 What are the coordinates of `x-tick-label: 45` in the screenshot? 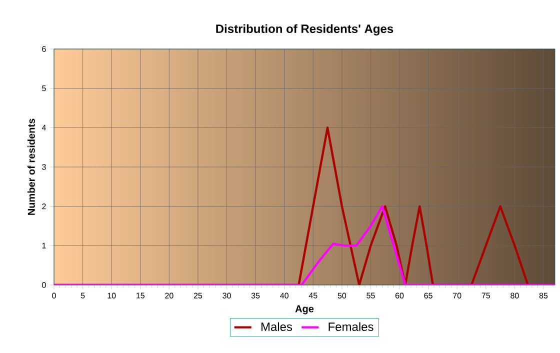 It's located at (313, 295).